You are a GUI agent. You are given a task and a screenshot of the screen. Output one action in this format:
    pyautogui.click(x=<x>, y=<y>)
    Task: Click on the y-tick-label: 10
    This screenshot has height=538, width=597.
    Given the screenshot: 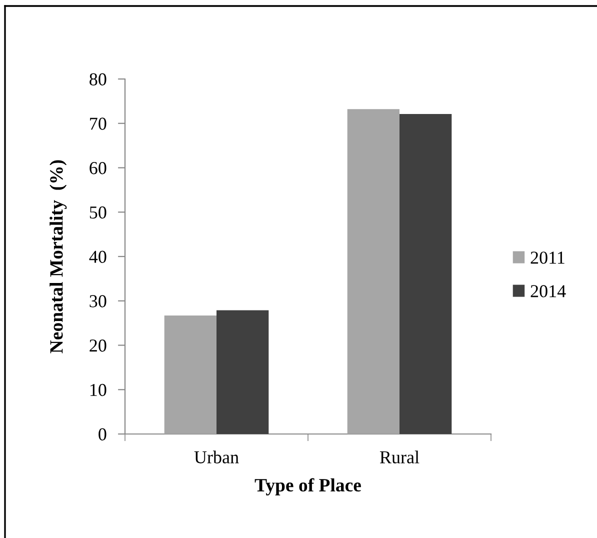 What is the action you would take?
    pyautogui.click(x=98, y=390)
    